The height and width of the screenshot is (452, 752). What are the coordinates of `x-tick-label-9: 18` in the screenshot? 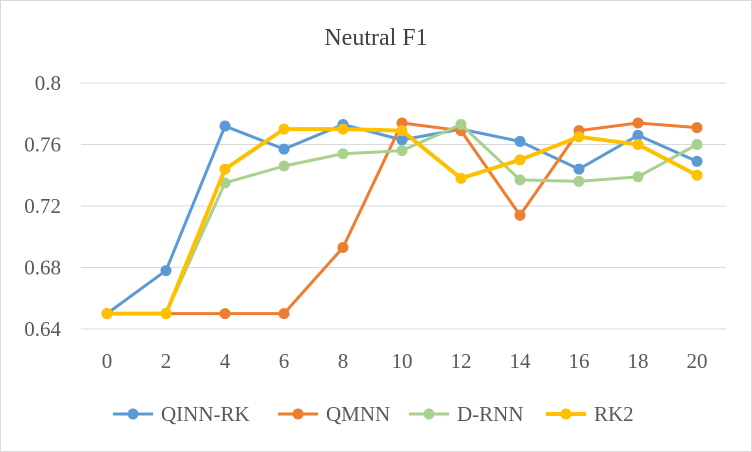 It's located at (638, 361).